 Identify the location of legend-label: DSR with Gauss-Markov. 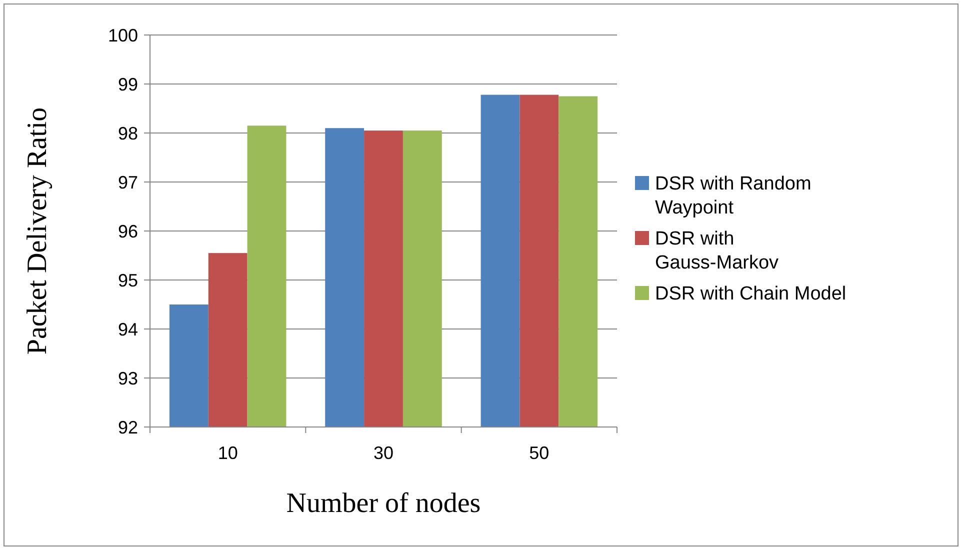
(717, 251).